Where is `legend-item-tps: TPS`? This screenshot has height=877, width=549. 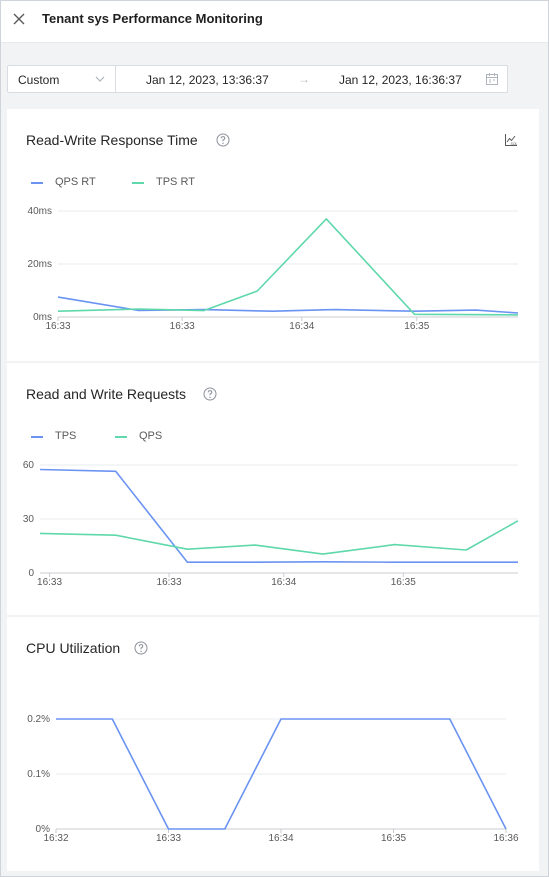
legend-item-tps: TPS is located at coordinates (66, 436).